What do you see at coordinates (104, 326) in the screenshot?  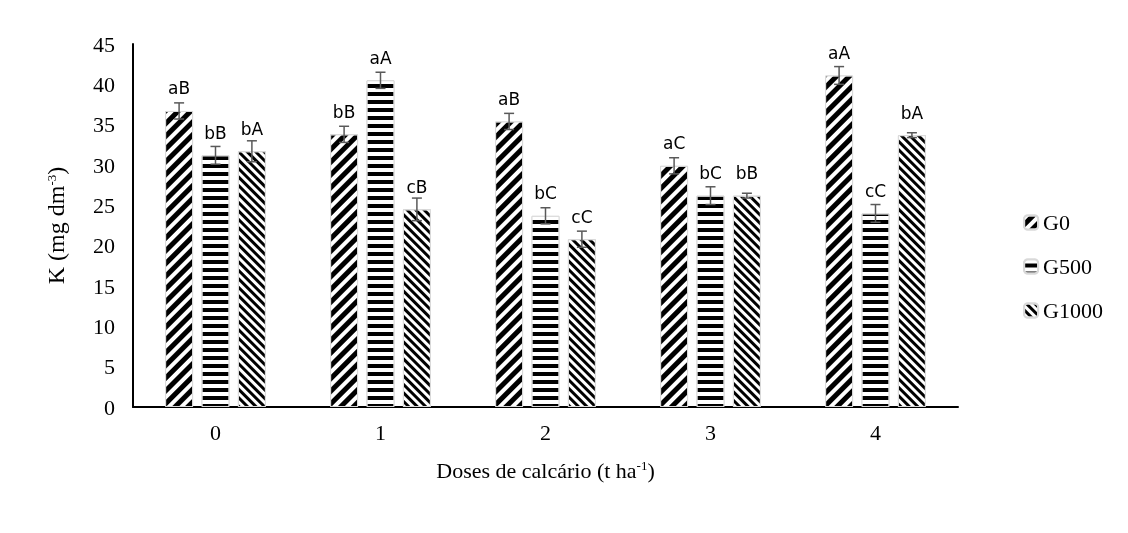 I see `y-tick-label: 10` at bounding box center [104, 326].